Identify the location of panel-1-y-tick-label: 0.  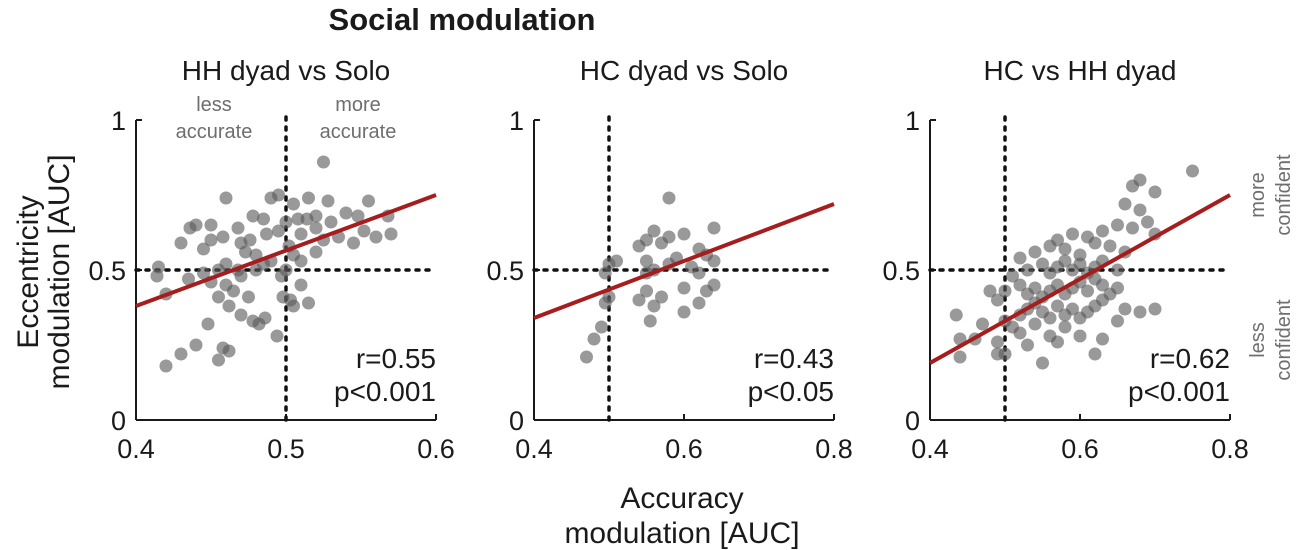
(118, 421).